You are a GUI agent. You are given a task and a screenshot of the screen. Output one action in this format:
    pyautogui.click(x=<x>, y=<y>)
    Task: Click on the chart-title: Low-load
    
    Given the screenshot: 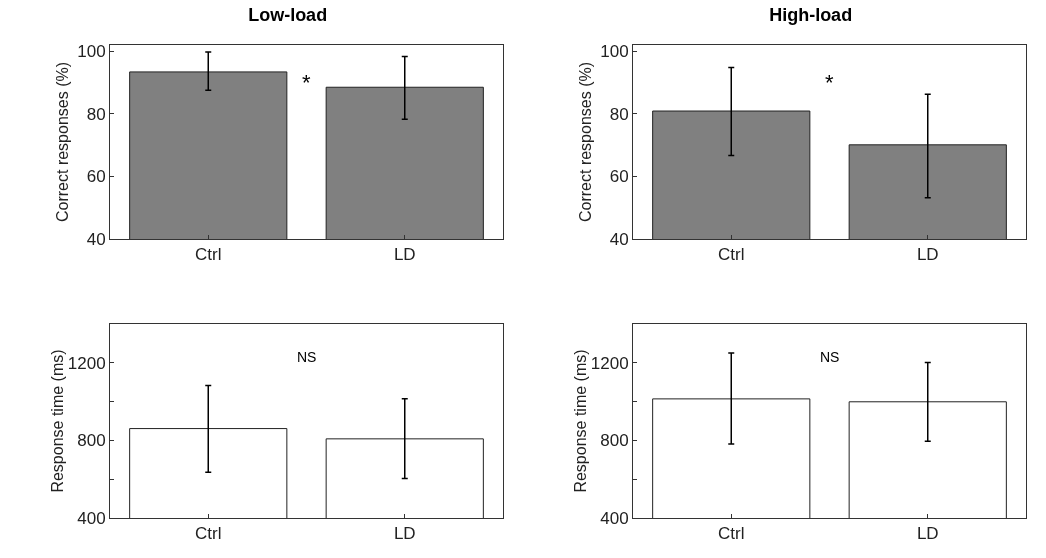 What is the action you would take?
    pyautogui.click(x=288, y=14)
    